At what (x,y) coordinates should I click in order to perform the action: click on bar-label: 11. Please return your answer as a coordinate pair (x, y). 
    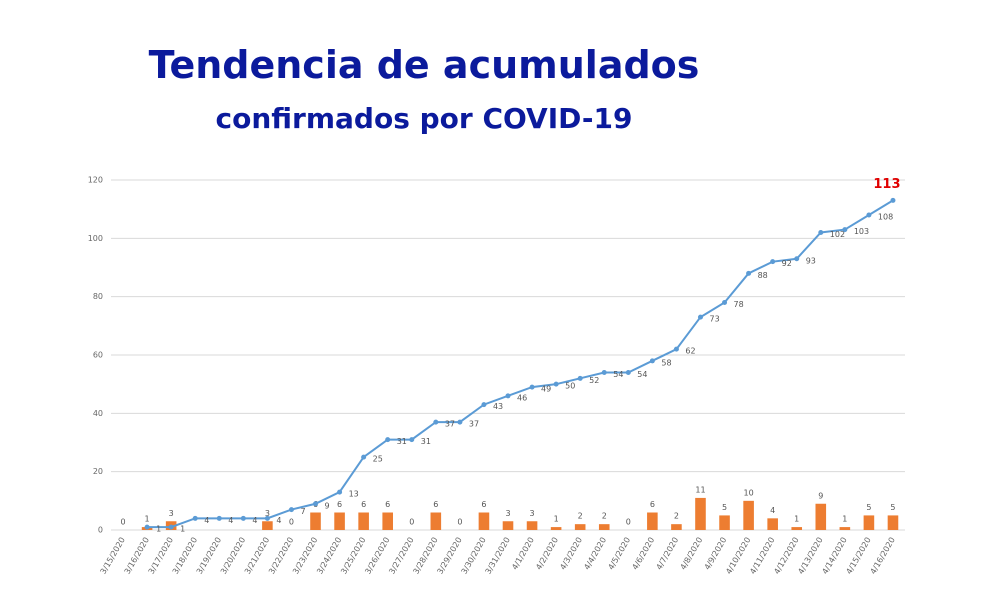
    Looking at the image, I should click on (700, 489).